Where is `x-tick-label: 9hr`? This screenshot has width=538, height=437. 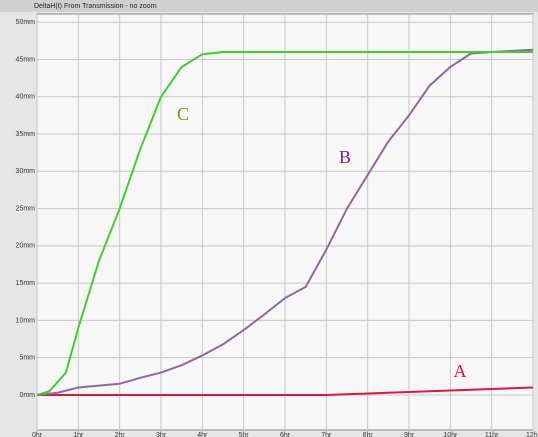 x-tick-label: 9hr is located at coordinates (409, 434).